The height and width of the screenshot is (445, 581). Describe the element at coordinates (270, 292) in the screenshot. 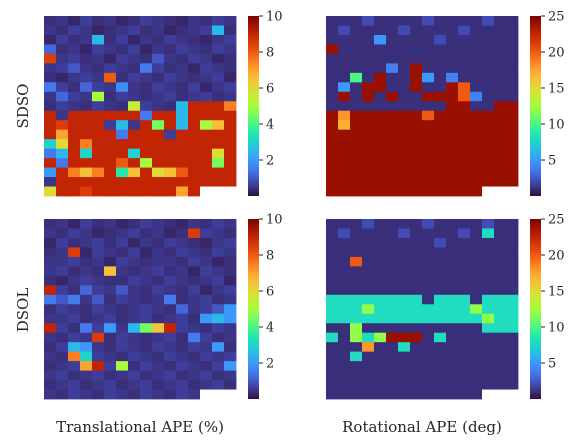

I see `colorbar-tick-label: 6` at that location.